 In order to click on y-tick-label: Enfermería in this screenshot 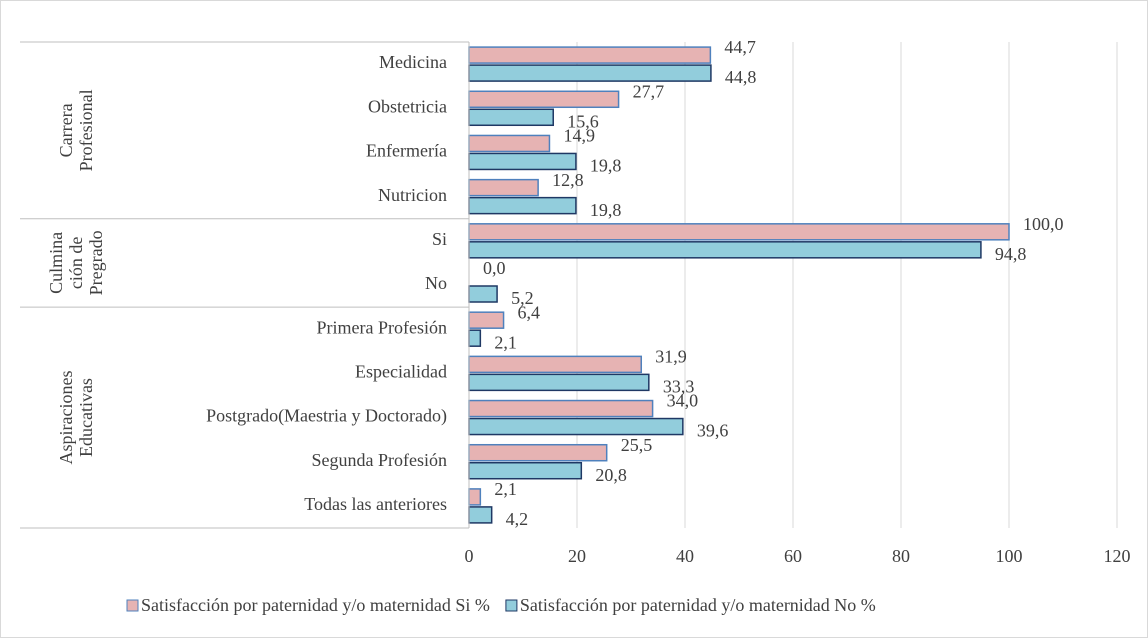, I will do `click(406, 151)`.